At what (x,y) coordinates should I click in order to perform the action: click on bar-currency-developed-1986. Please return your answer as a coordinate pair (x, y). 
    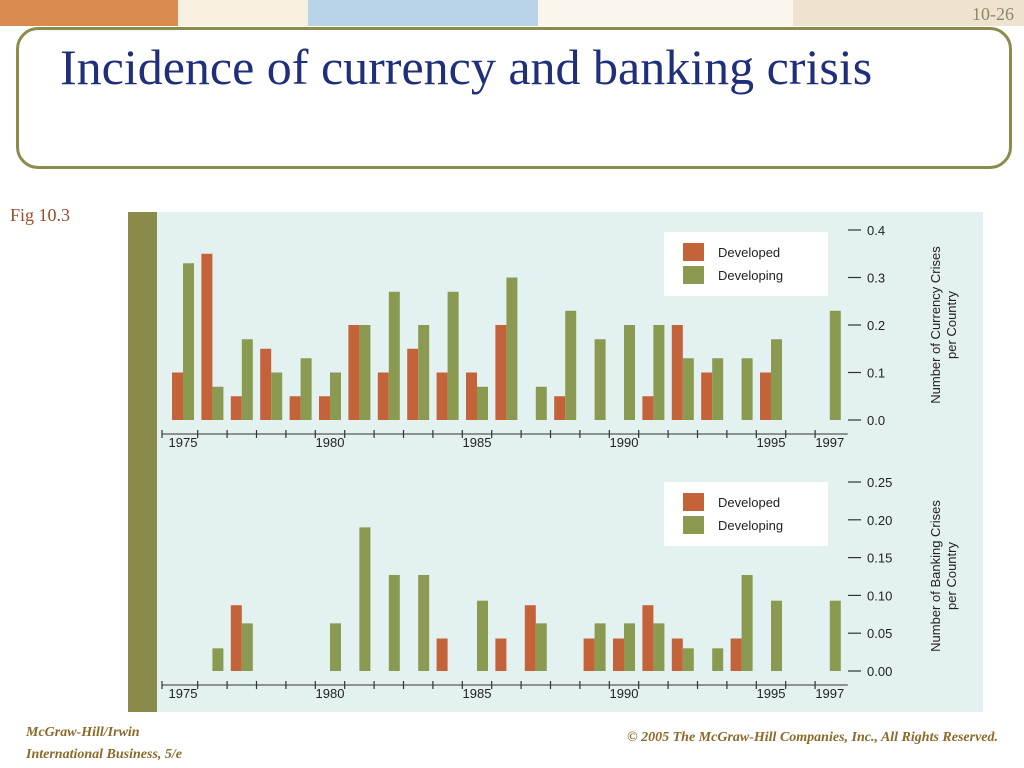
    Looking at the image, I should click on (501, 372).